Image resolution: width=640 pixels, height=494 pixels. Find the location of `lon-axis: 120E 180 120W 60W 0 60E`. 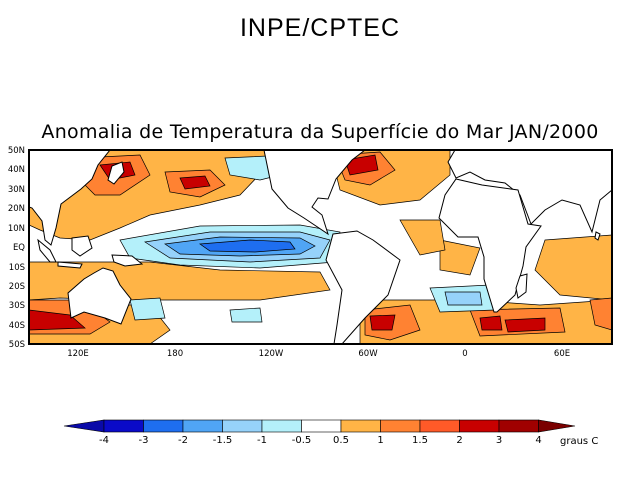

lon-axis: 120E 180 120W 60W 0 60E is located at coordinates (318, 354).